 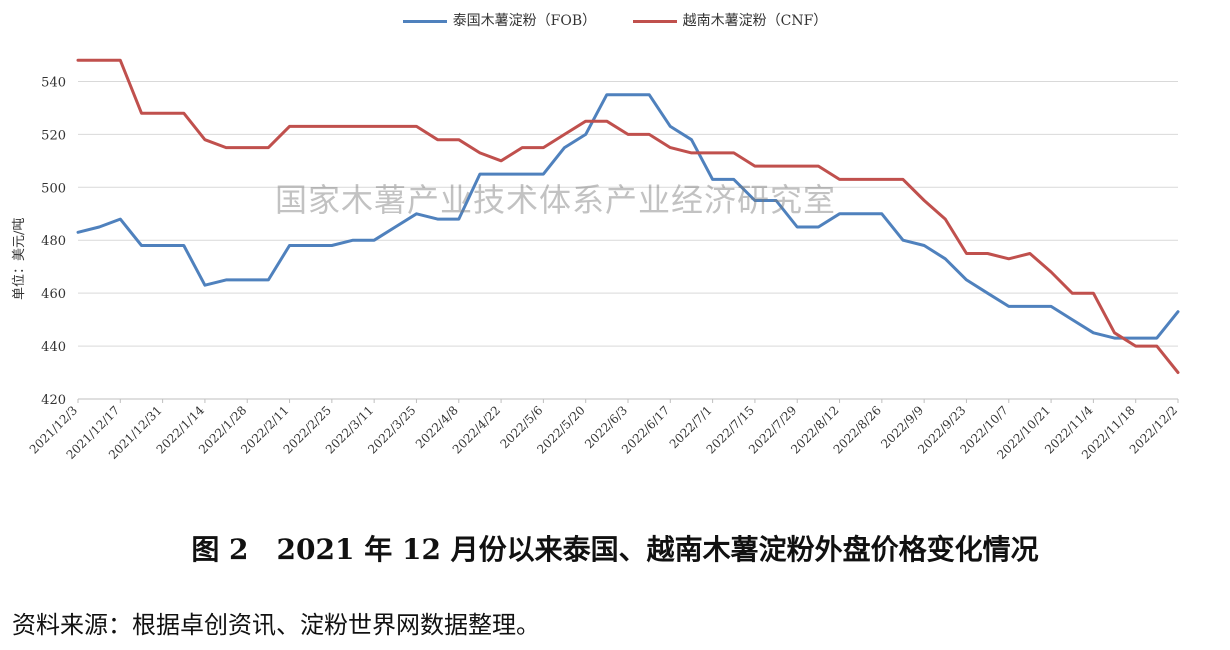 What do you see at coordinates (53, 347) in the screenshot?
I see `y-tick-label: 440` at bounding box center [53, 347].